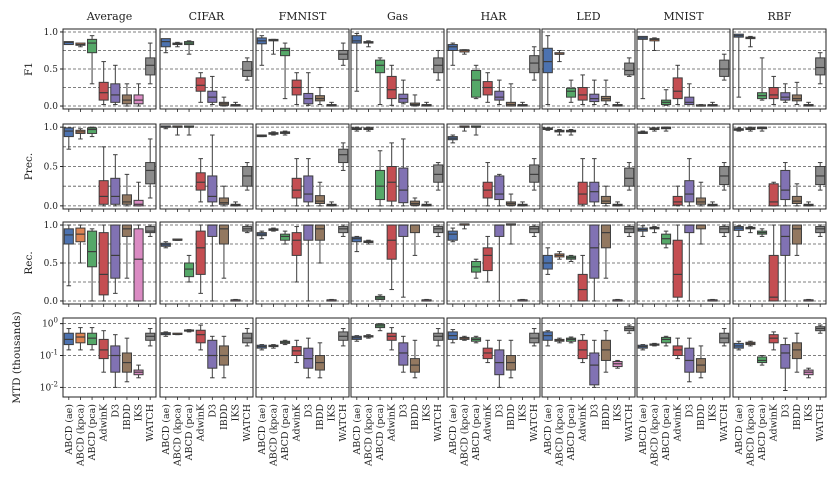  Describe the element at coordinates (302, 358) in the screenshot. I see `panel-mtd-fmnist` at that location.